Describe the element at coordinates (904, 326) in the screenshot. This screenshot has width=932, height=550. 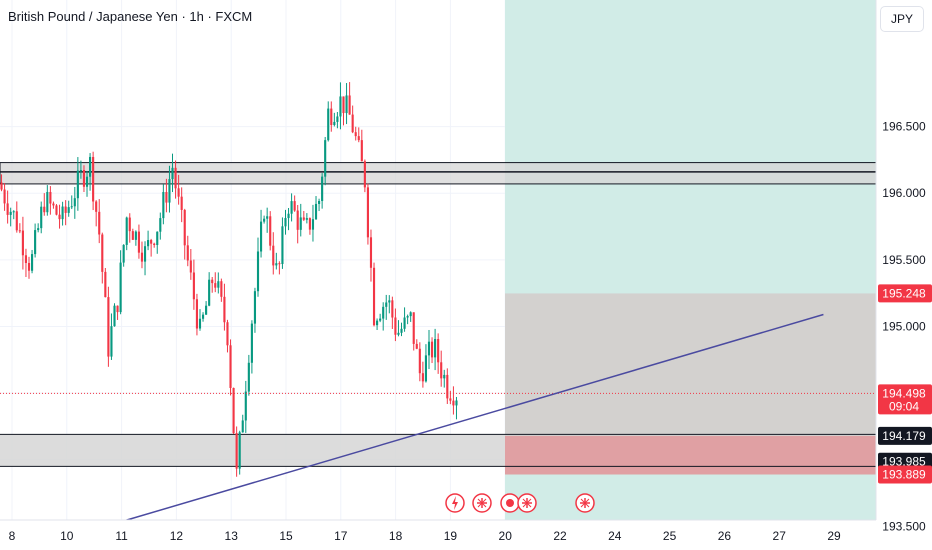
I see `price-tick-label: 195.000` at that location.